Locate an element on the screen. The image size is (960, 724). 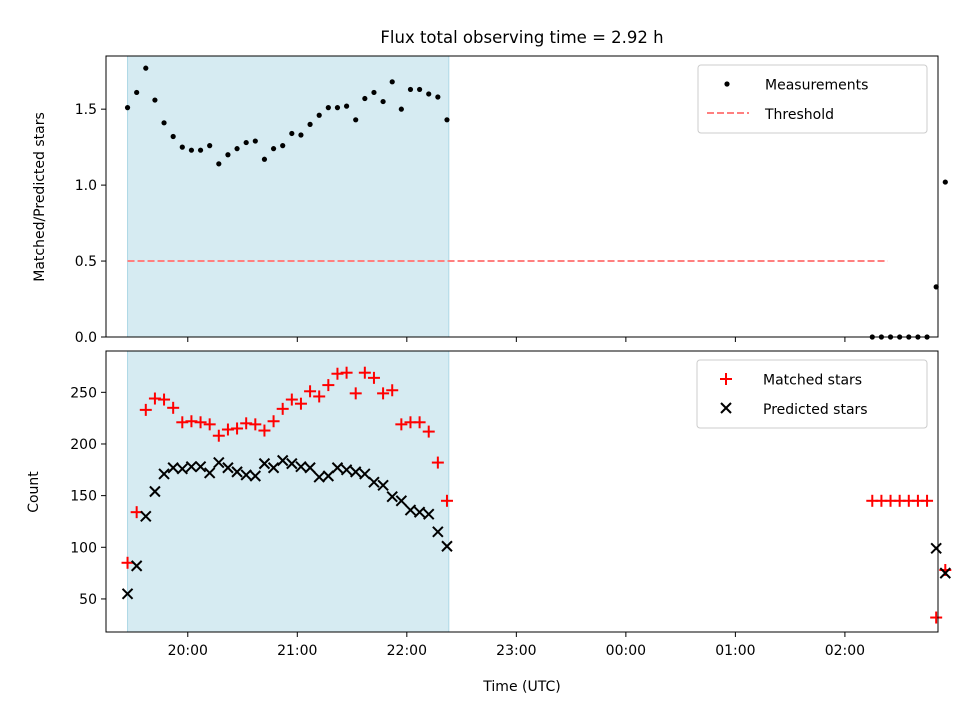
legend-predicted-marker is located at coordinates (726, 408).